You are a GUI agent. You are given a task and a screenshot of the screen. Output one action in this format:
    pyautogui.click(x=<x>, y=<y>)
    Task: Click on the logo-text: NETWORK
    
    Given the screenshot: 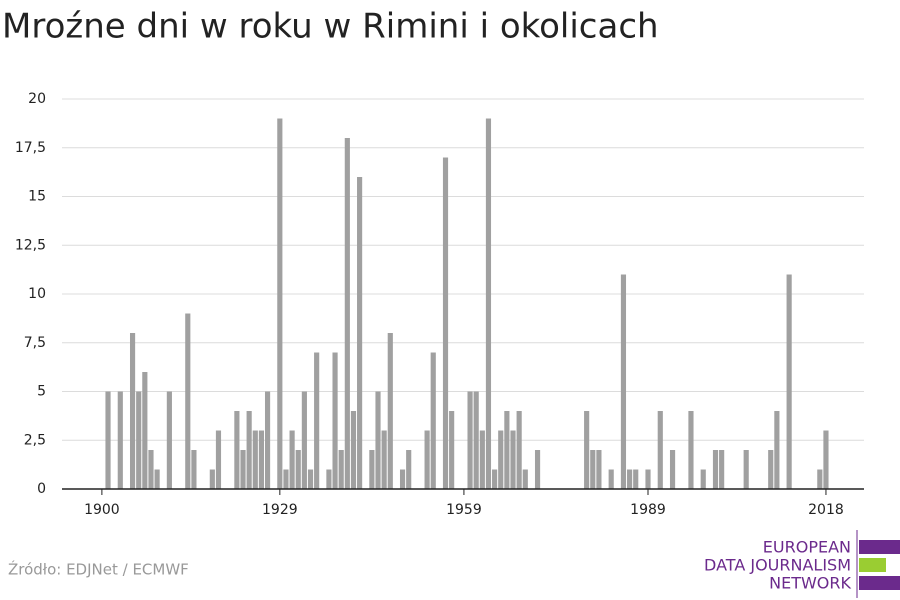 What is the action you would take?
    pyautogui.click(x=810, y=583)
    